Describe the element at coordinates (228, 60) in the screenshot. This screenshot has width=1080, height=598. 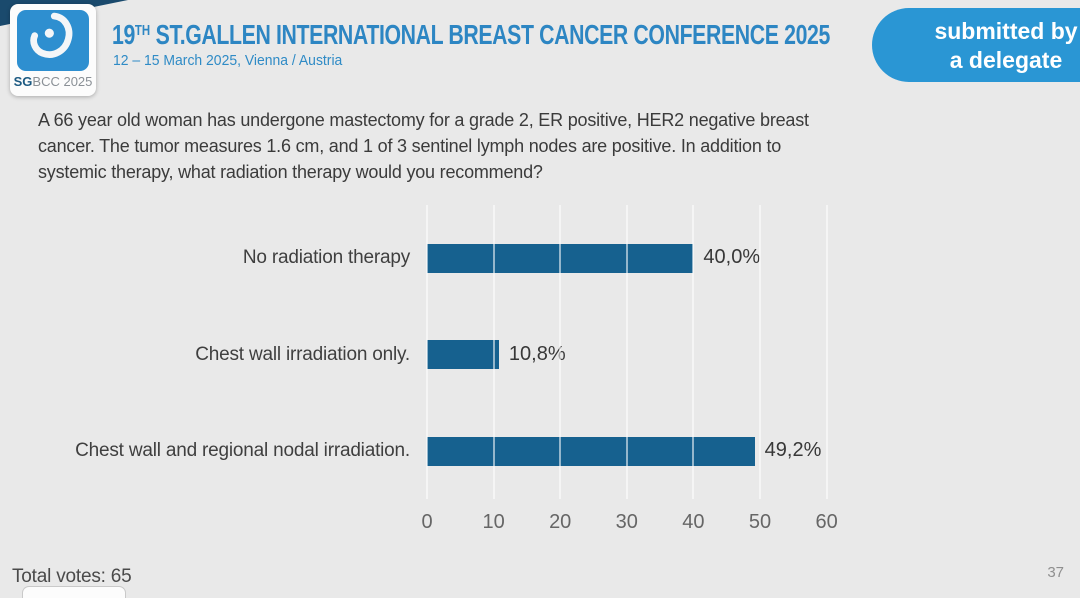
I see `conference-subtitle: 12 – 15 March 2025, Vienna / Austria` at that location.